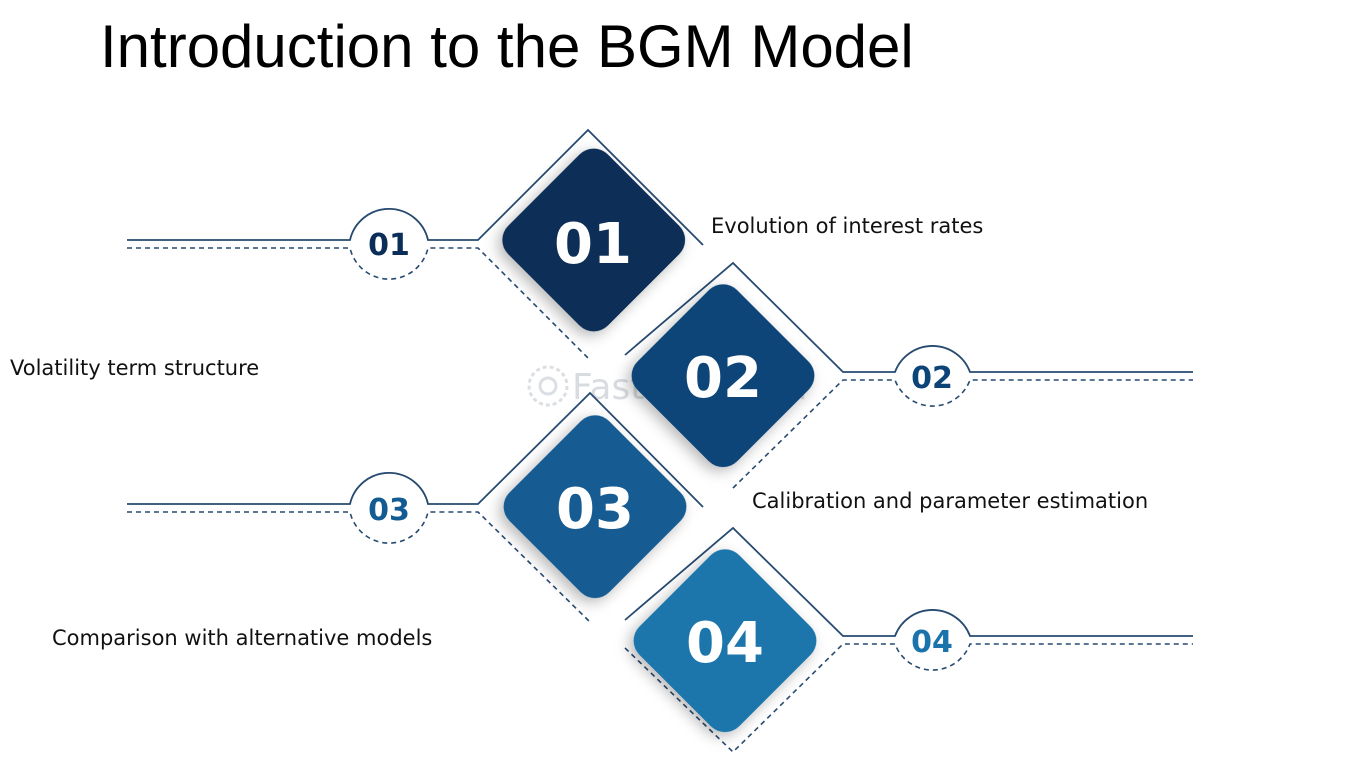 The width and height of the screenshot is (1350, 759). What do you see at coordinates (723, 378) in the screenshot?
I see `step-02-big-number: 02` at bounding box center [723, 378].